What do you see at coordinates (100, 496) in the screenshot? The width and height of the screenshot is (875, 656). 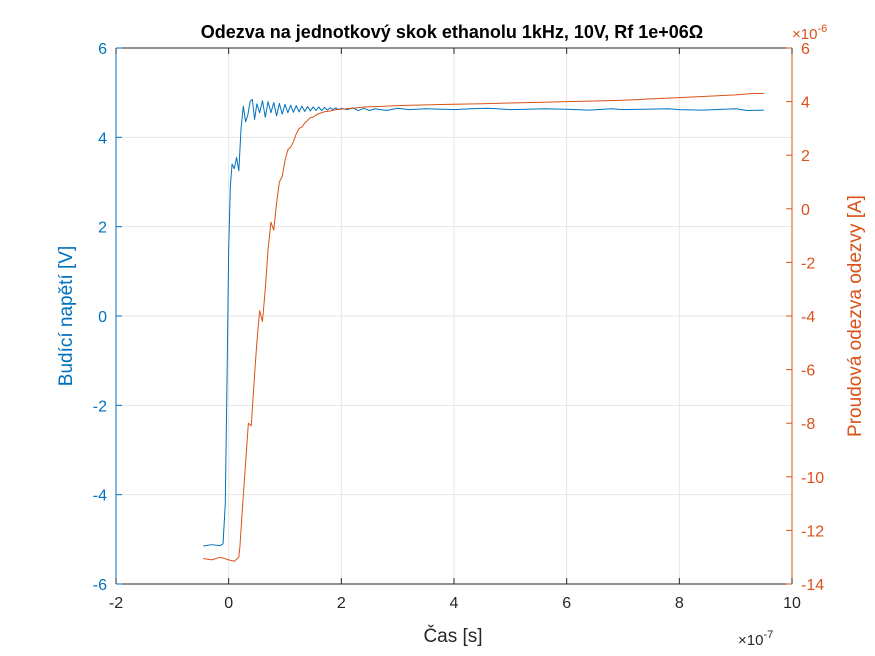 I see `y-tick-label-left-1: -4` at bounding box center [100, 496].